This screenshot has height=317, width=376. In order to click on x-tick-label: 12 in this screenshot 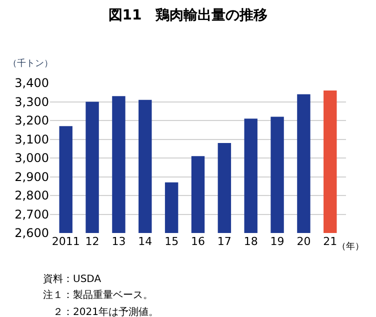, I will do `click(92, 241)`.